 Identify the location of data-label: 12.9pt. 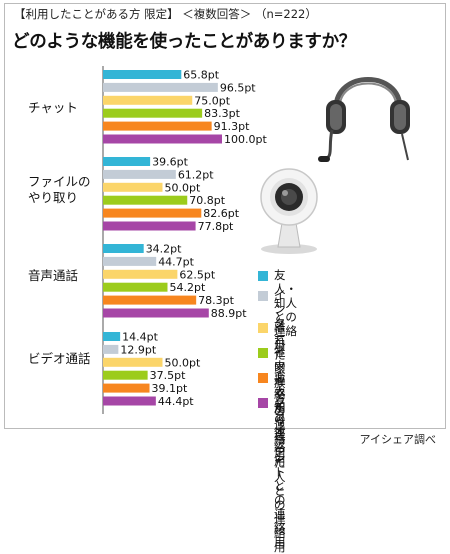
(138, 349).